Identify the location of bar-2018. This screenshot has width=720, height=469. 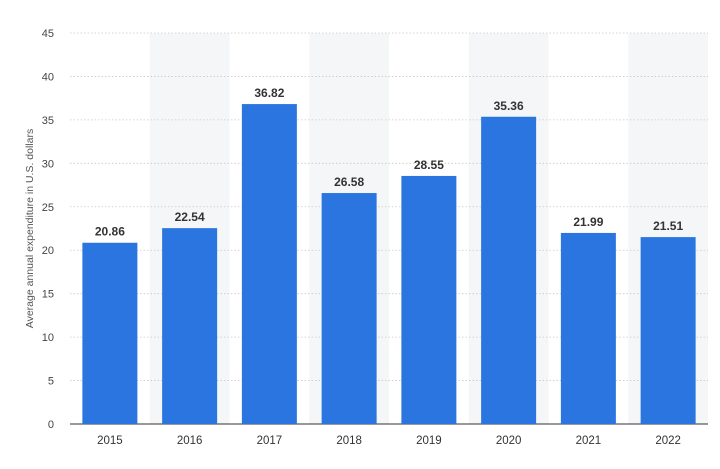
(349, 308).